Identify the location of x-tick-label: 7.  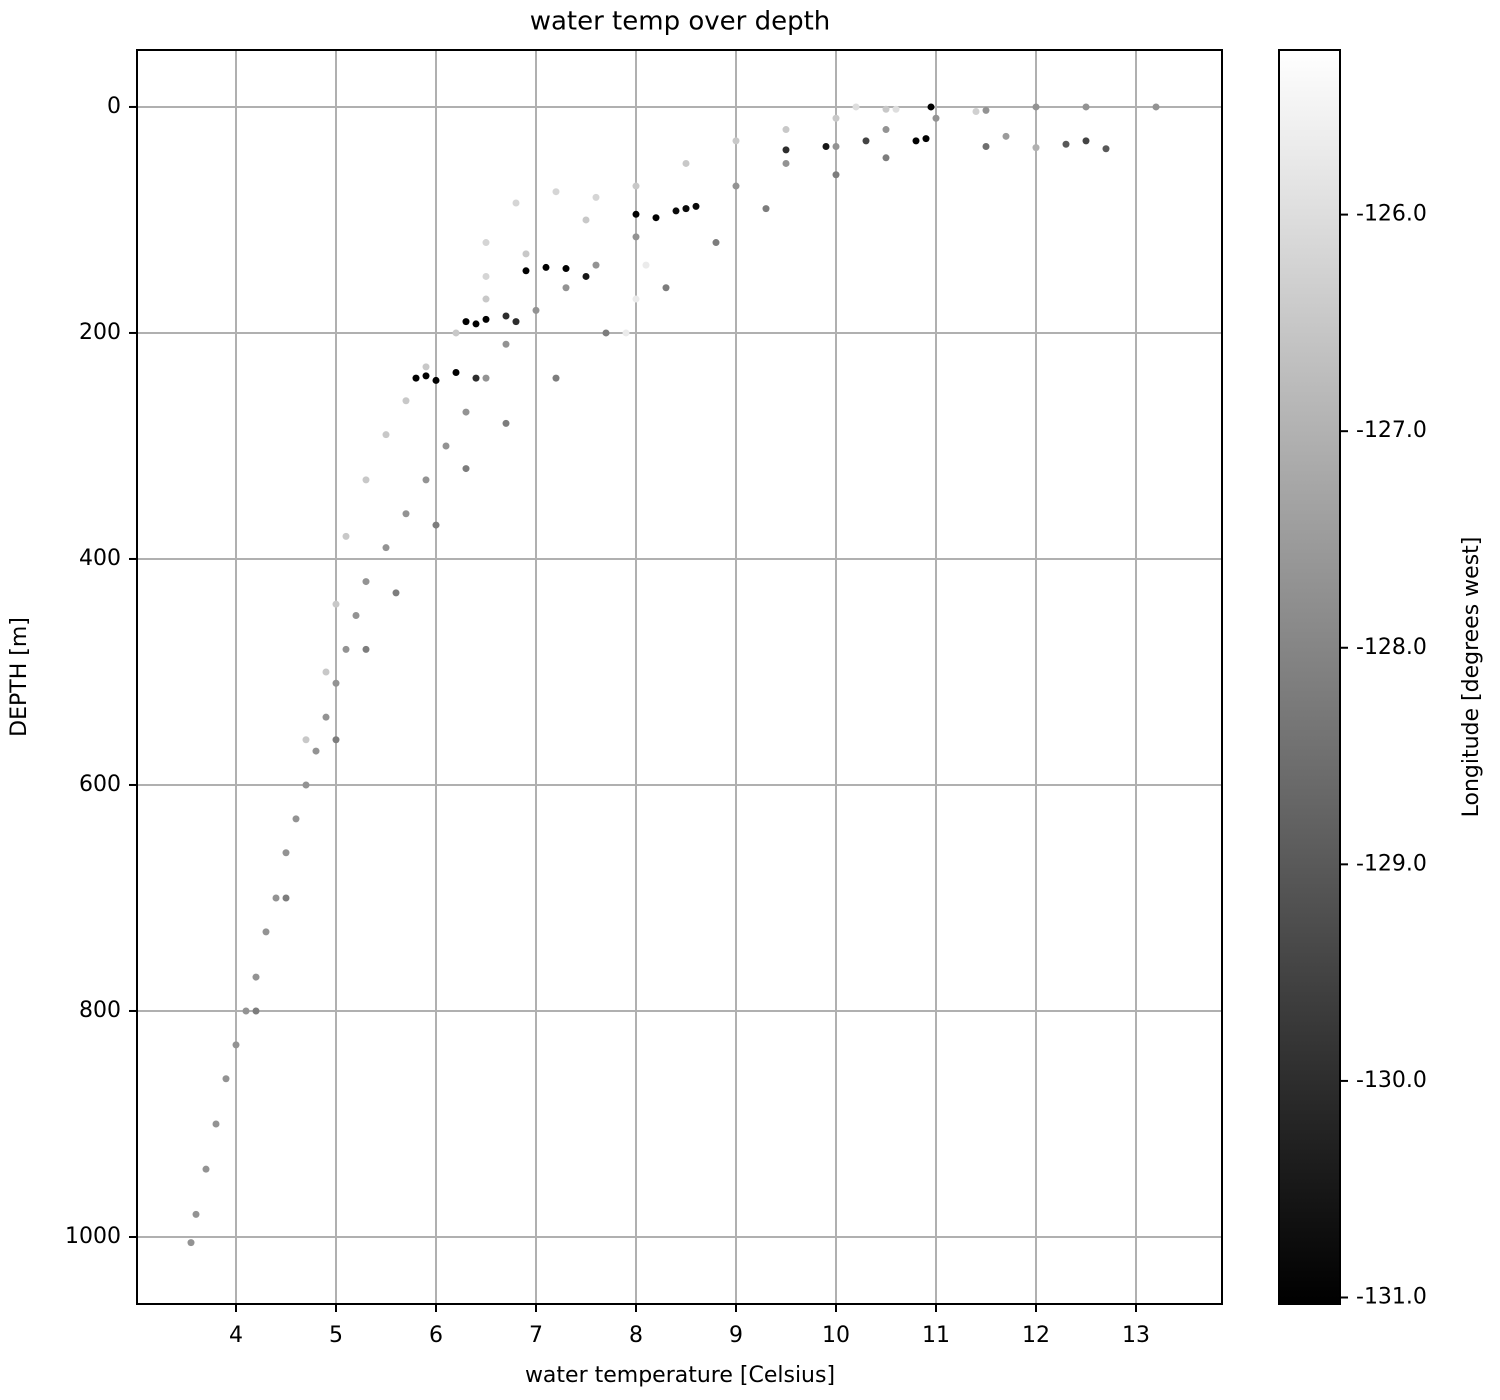
(536, 1335).